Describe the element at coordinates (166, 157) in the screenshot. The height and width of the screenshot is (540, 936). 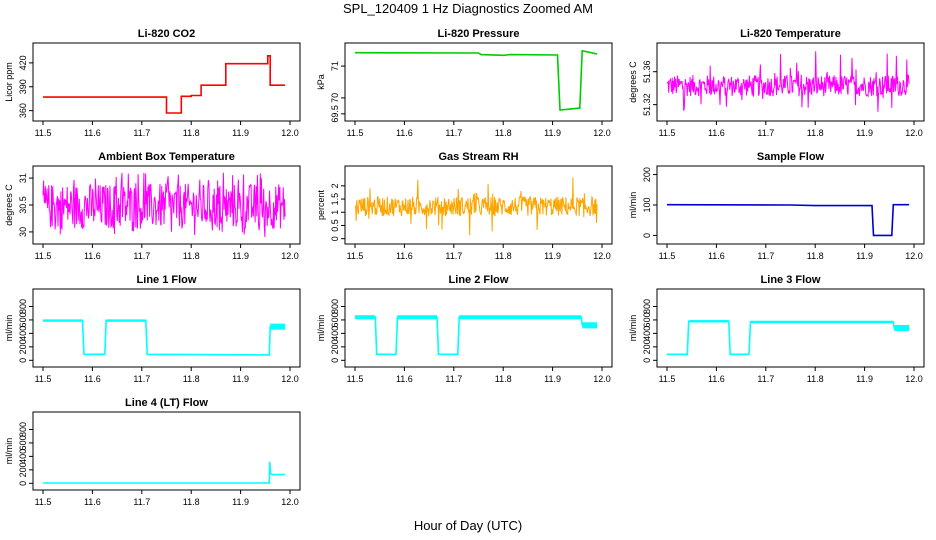
I see `panel-title: Ambient Box Temperature` at that location.